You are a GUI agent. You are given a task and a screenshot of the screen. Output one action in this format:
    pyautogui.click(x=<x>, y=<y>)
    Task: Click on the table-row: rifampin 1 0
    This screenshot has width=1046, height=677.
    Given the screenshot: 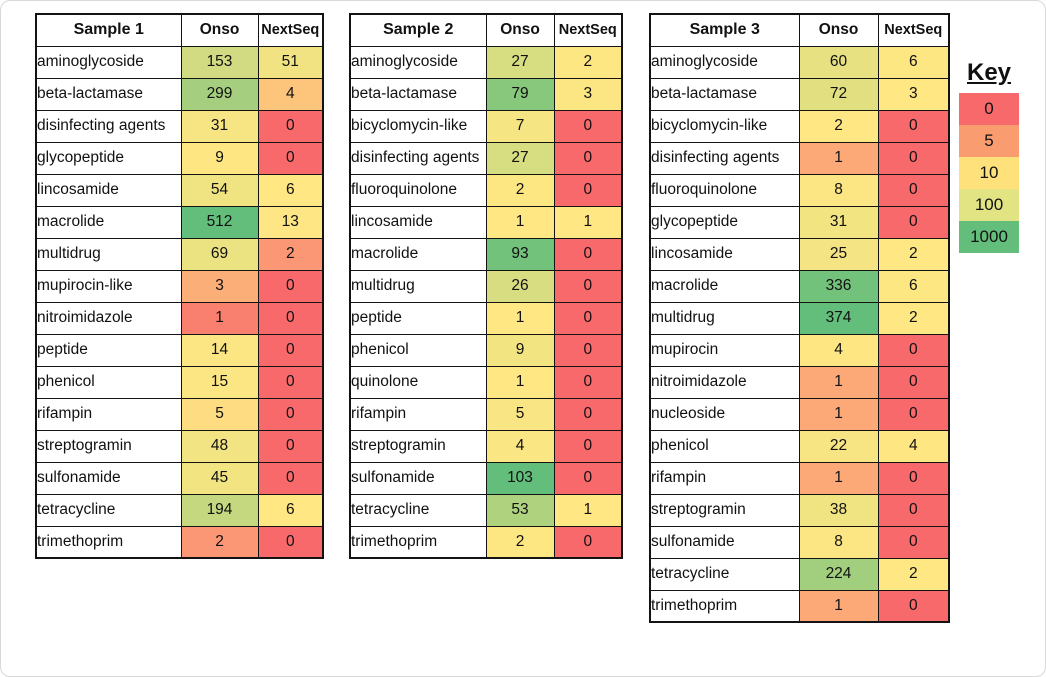 What is the action you would take?
    pyautogui.click(x=799, y=478)
    